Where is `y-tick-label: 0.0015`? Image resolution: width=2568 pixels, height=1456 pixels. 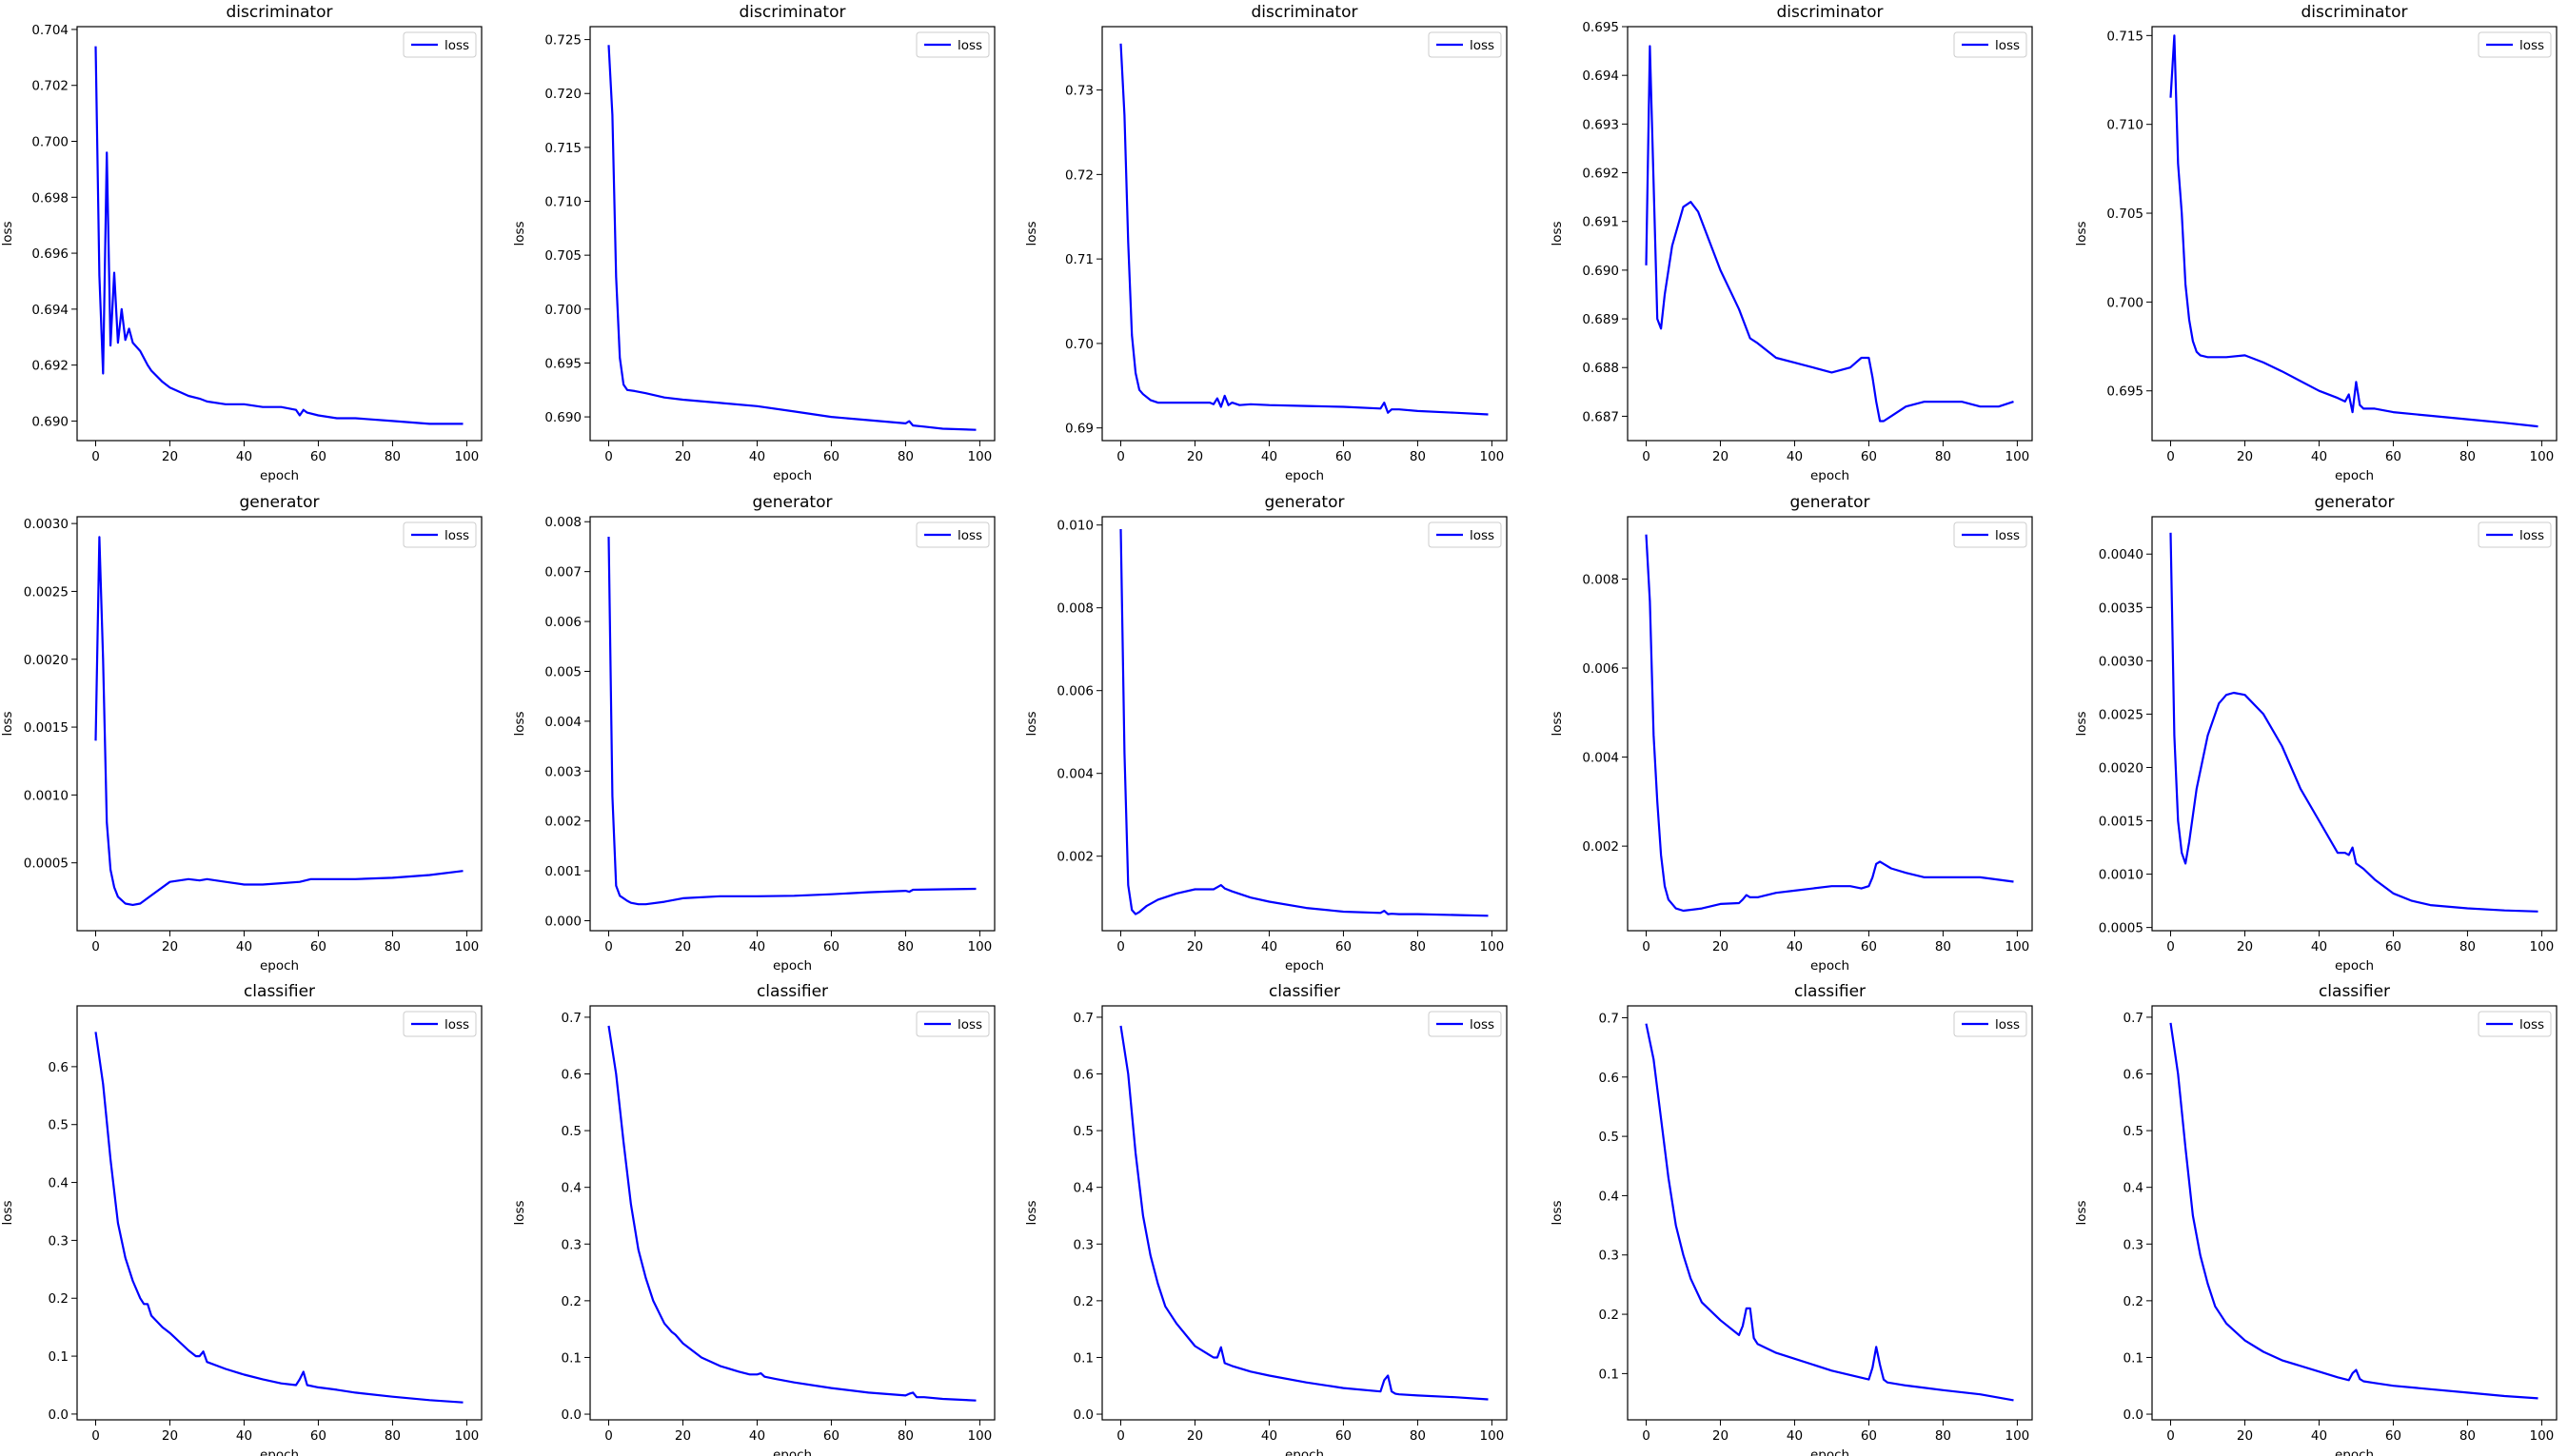
y-tick-label: 0.0015 is located at coordinates (46, 728).